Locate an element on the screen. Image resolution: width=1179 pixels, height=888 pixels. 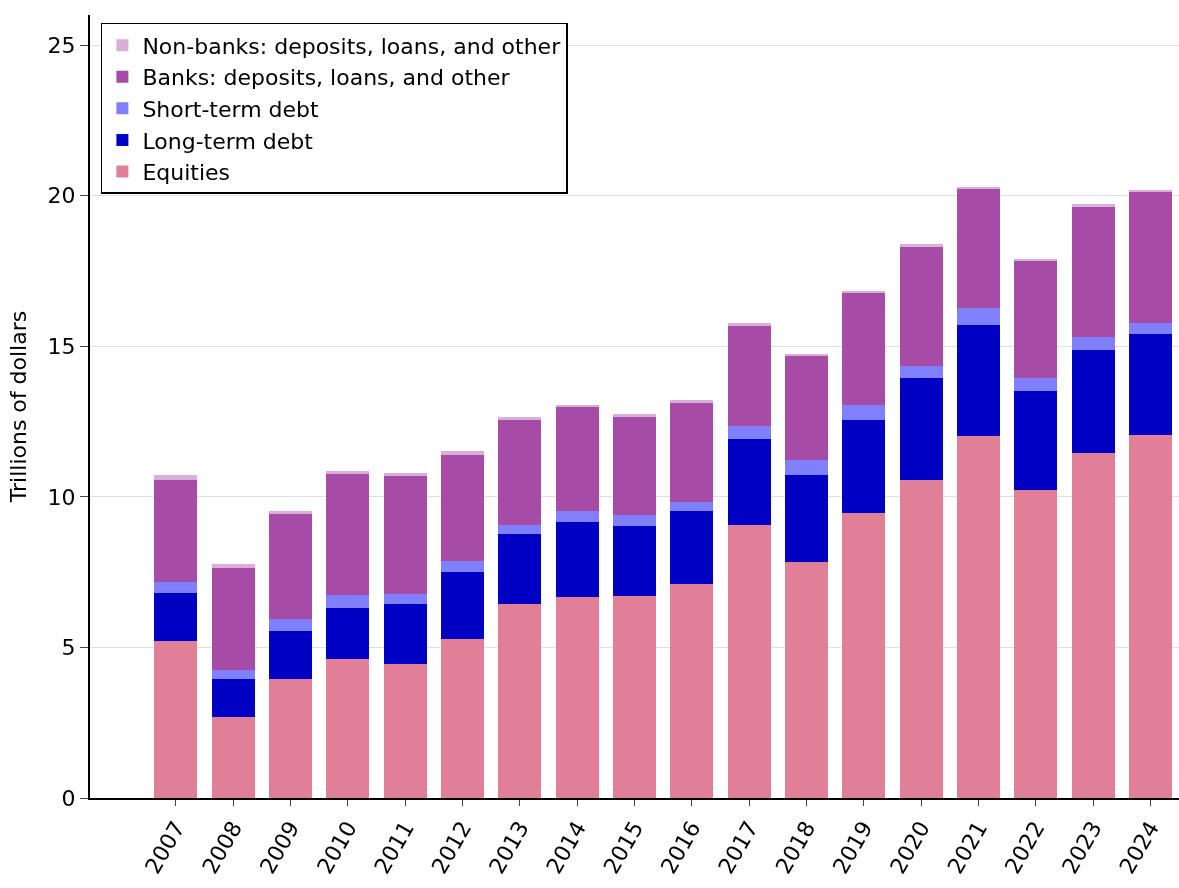
legend-label: Short-term debt is located at coordinates (231, 109).